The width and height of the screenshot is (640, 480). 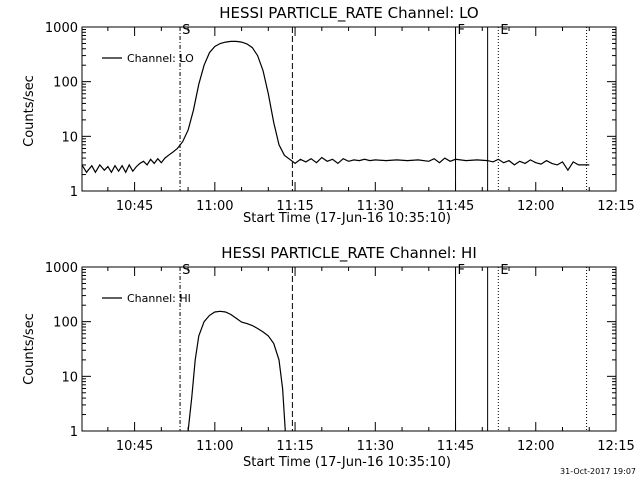 I want to click on series-hi, so click(x=236, y=371).